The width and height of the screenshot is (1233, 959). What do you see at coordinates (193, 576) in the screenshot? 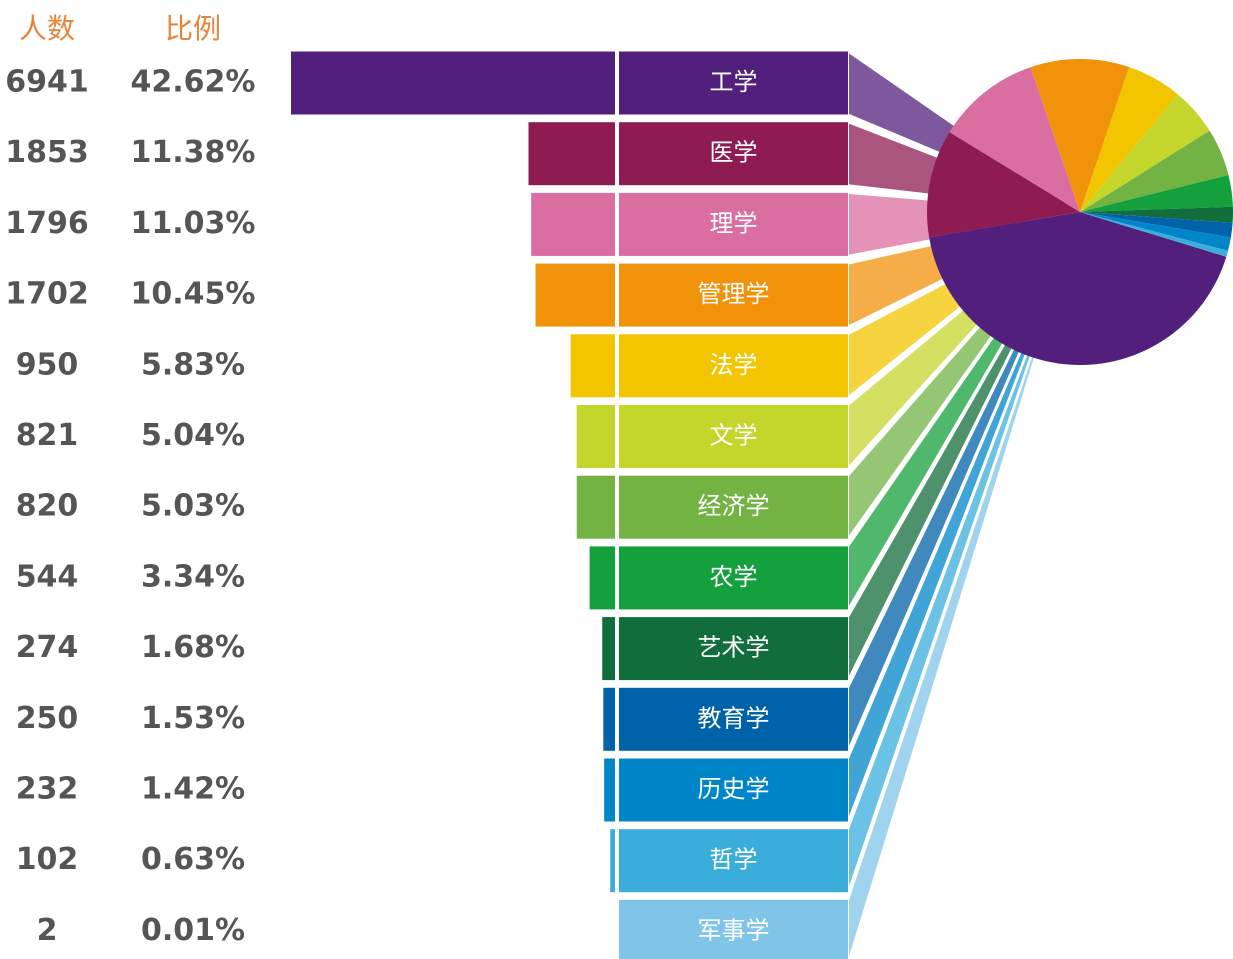
I see `percent-label: 3.34%` at bounding box center [193, 576].